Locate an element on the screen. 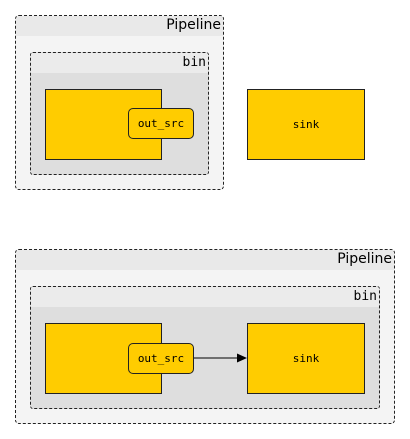 The height and width of the screenshot is (439, 410). bottom-pipeline-header is located at coordinates (205, 260).